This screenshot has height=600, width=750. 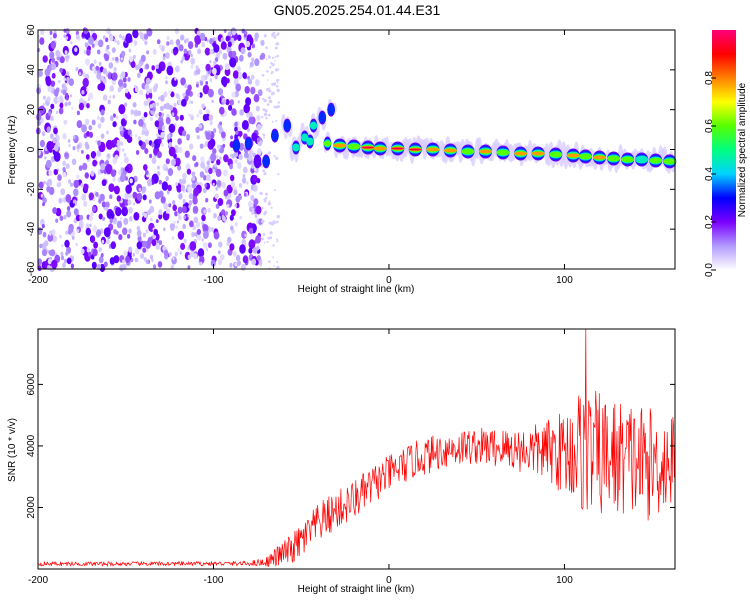 I want to click on spectrogram-signal-ridge, so click(x=454, y=136).